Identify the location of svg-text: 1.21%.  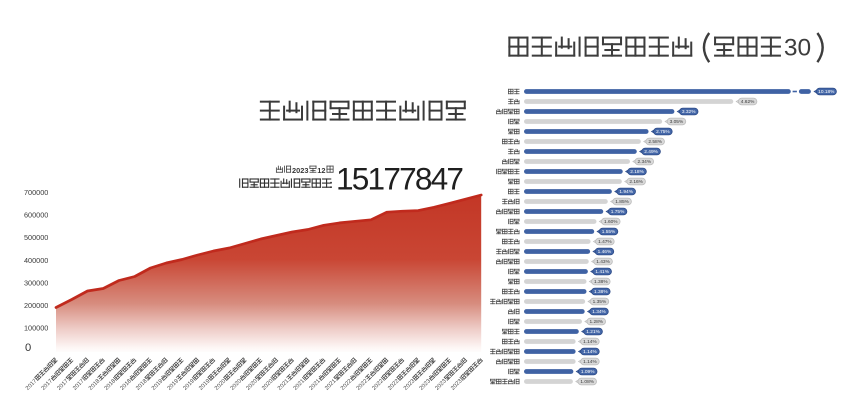
(593, 332).